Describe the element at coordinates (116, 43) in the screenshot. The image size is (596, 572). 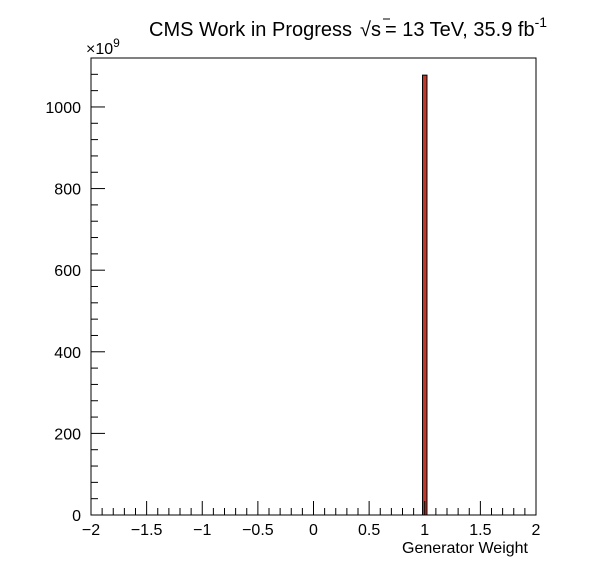
I see `multiplier-exponent: 9` at that location.